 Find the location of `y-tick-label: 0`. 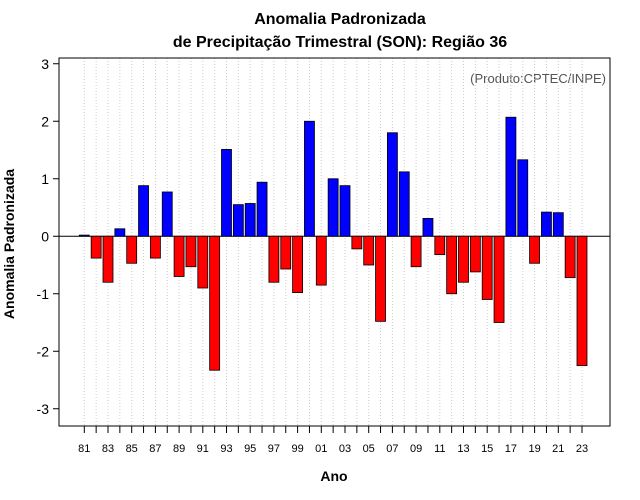

y-tick-label: 0 is located at coordinates (45, 236).